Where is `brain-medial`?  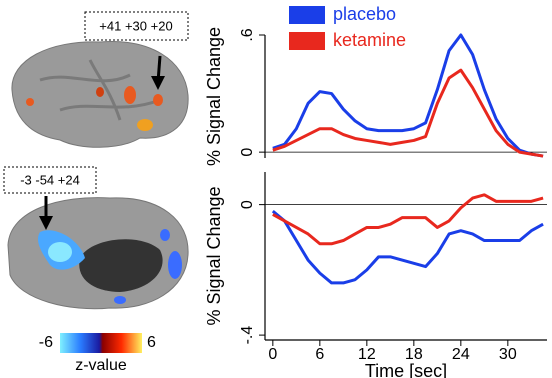
brain-medial is located at coordinates (96, 238).